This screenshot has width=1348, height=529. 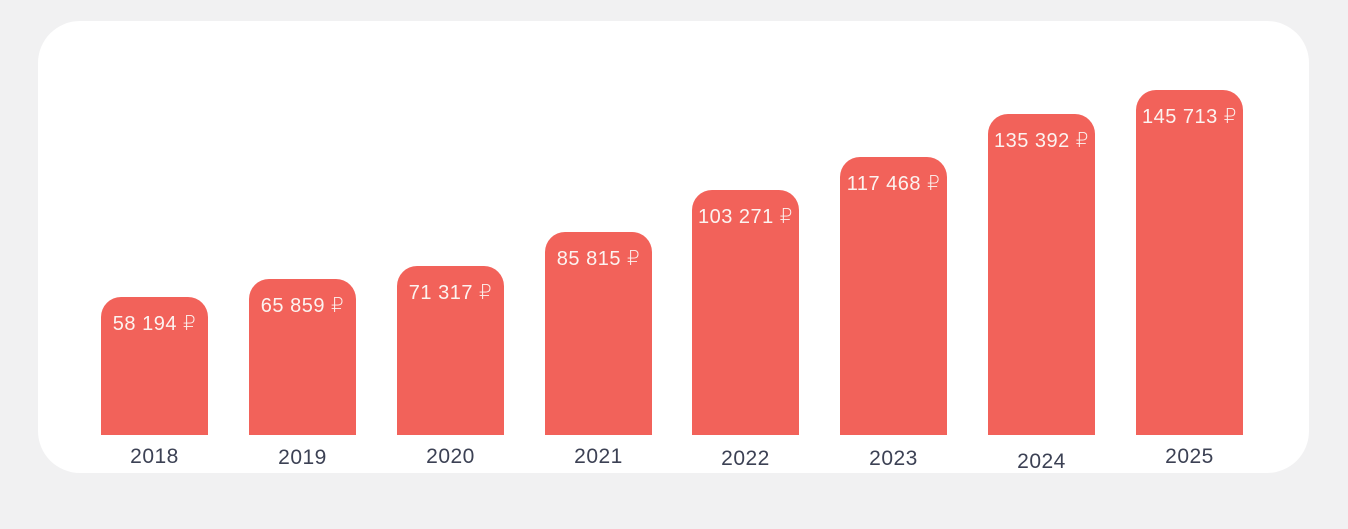 What do you see at coordinates (1189, 117) in the screenshot?
I see `bar-value-label: 145 713 ₽` at bounding box center [1189, 117].